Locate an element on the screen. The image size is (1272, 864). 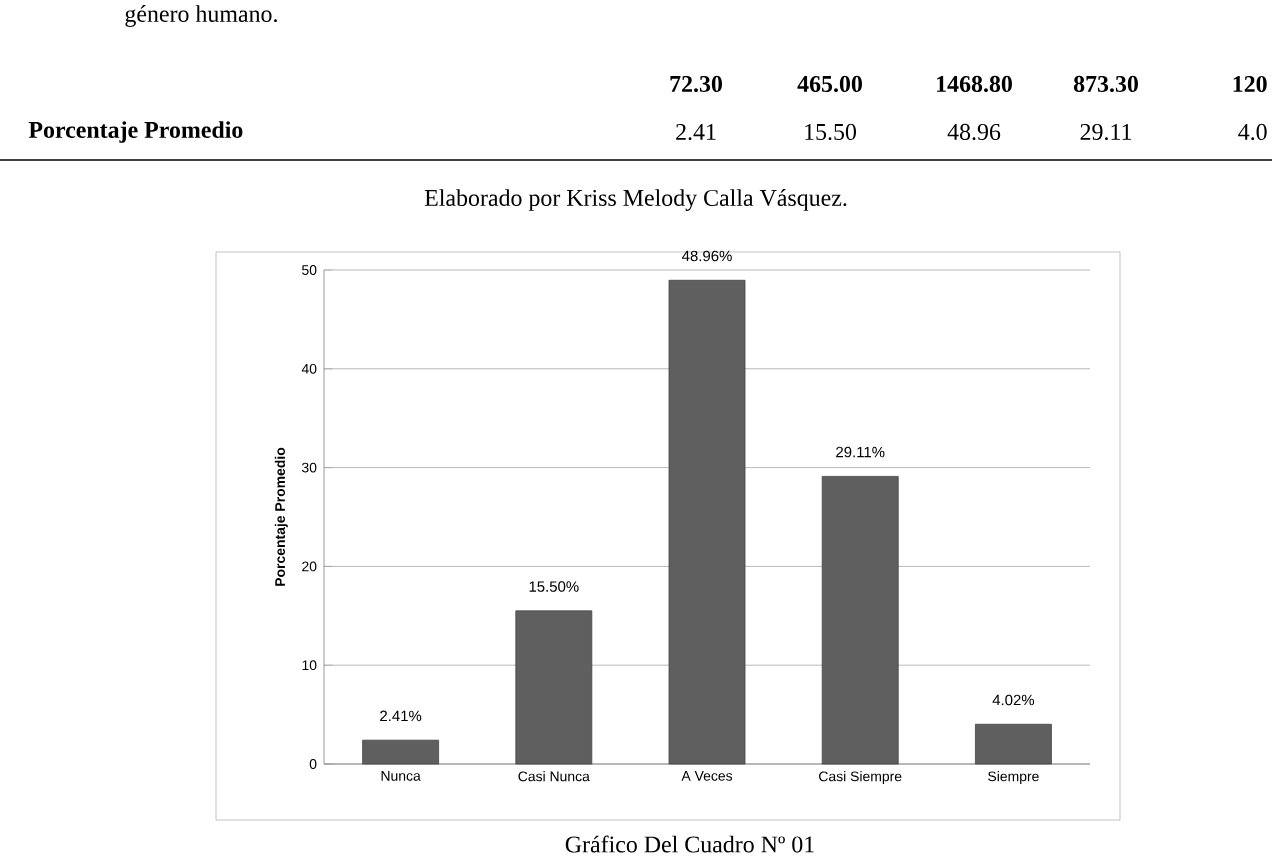
text: 2.41 is located at coordinates (696, 132).